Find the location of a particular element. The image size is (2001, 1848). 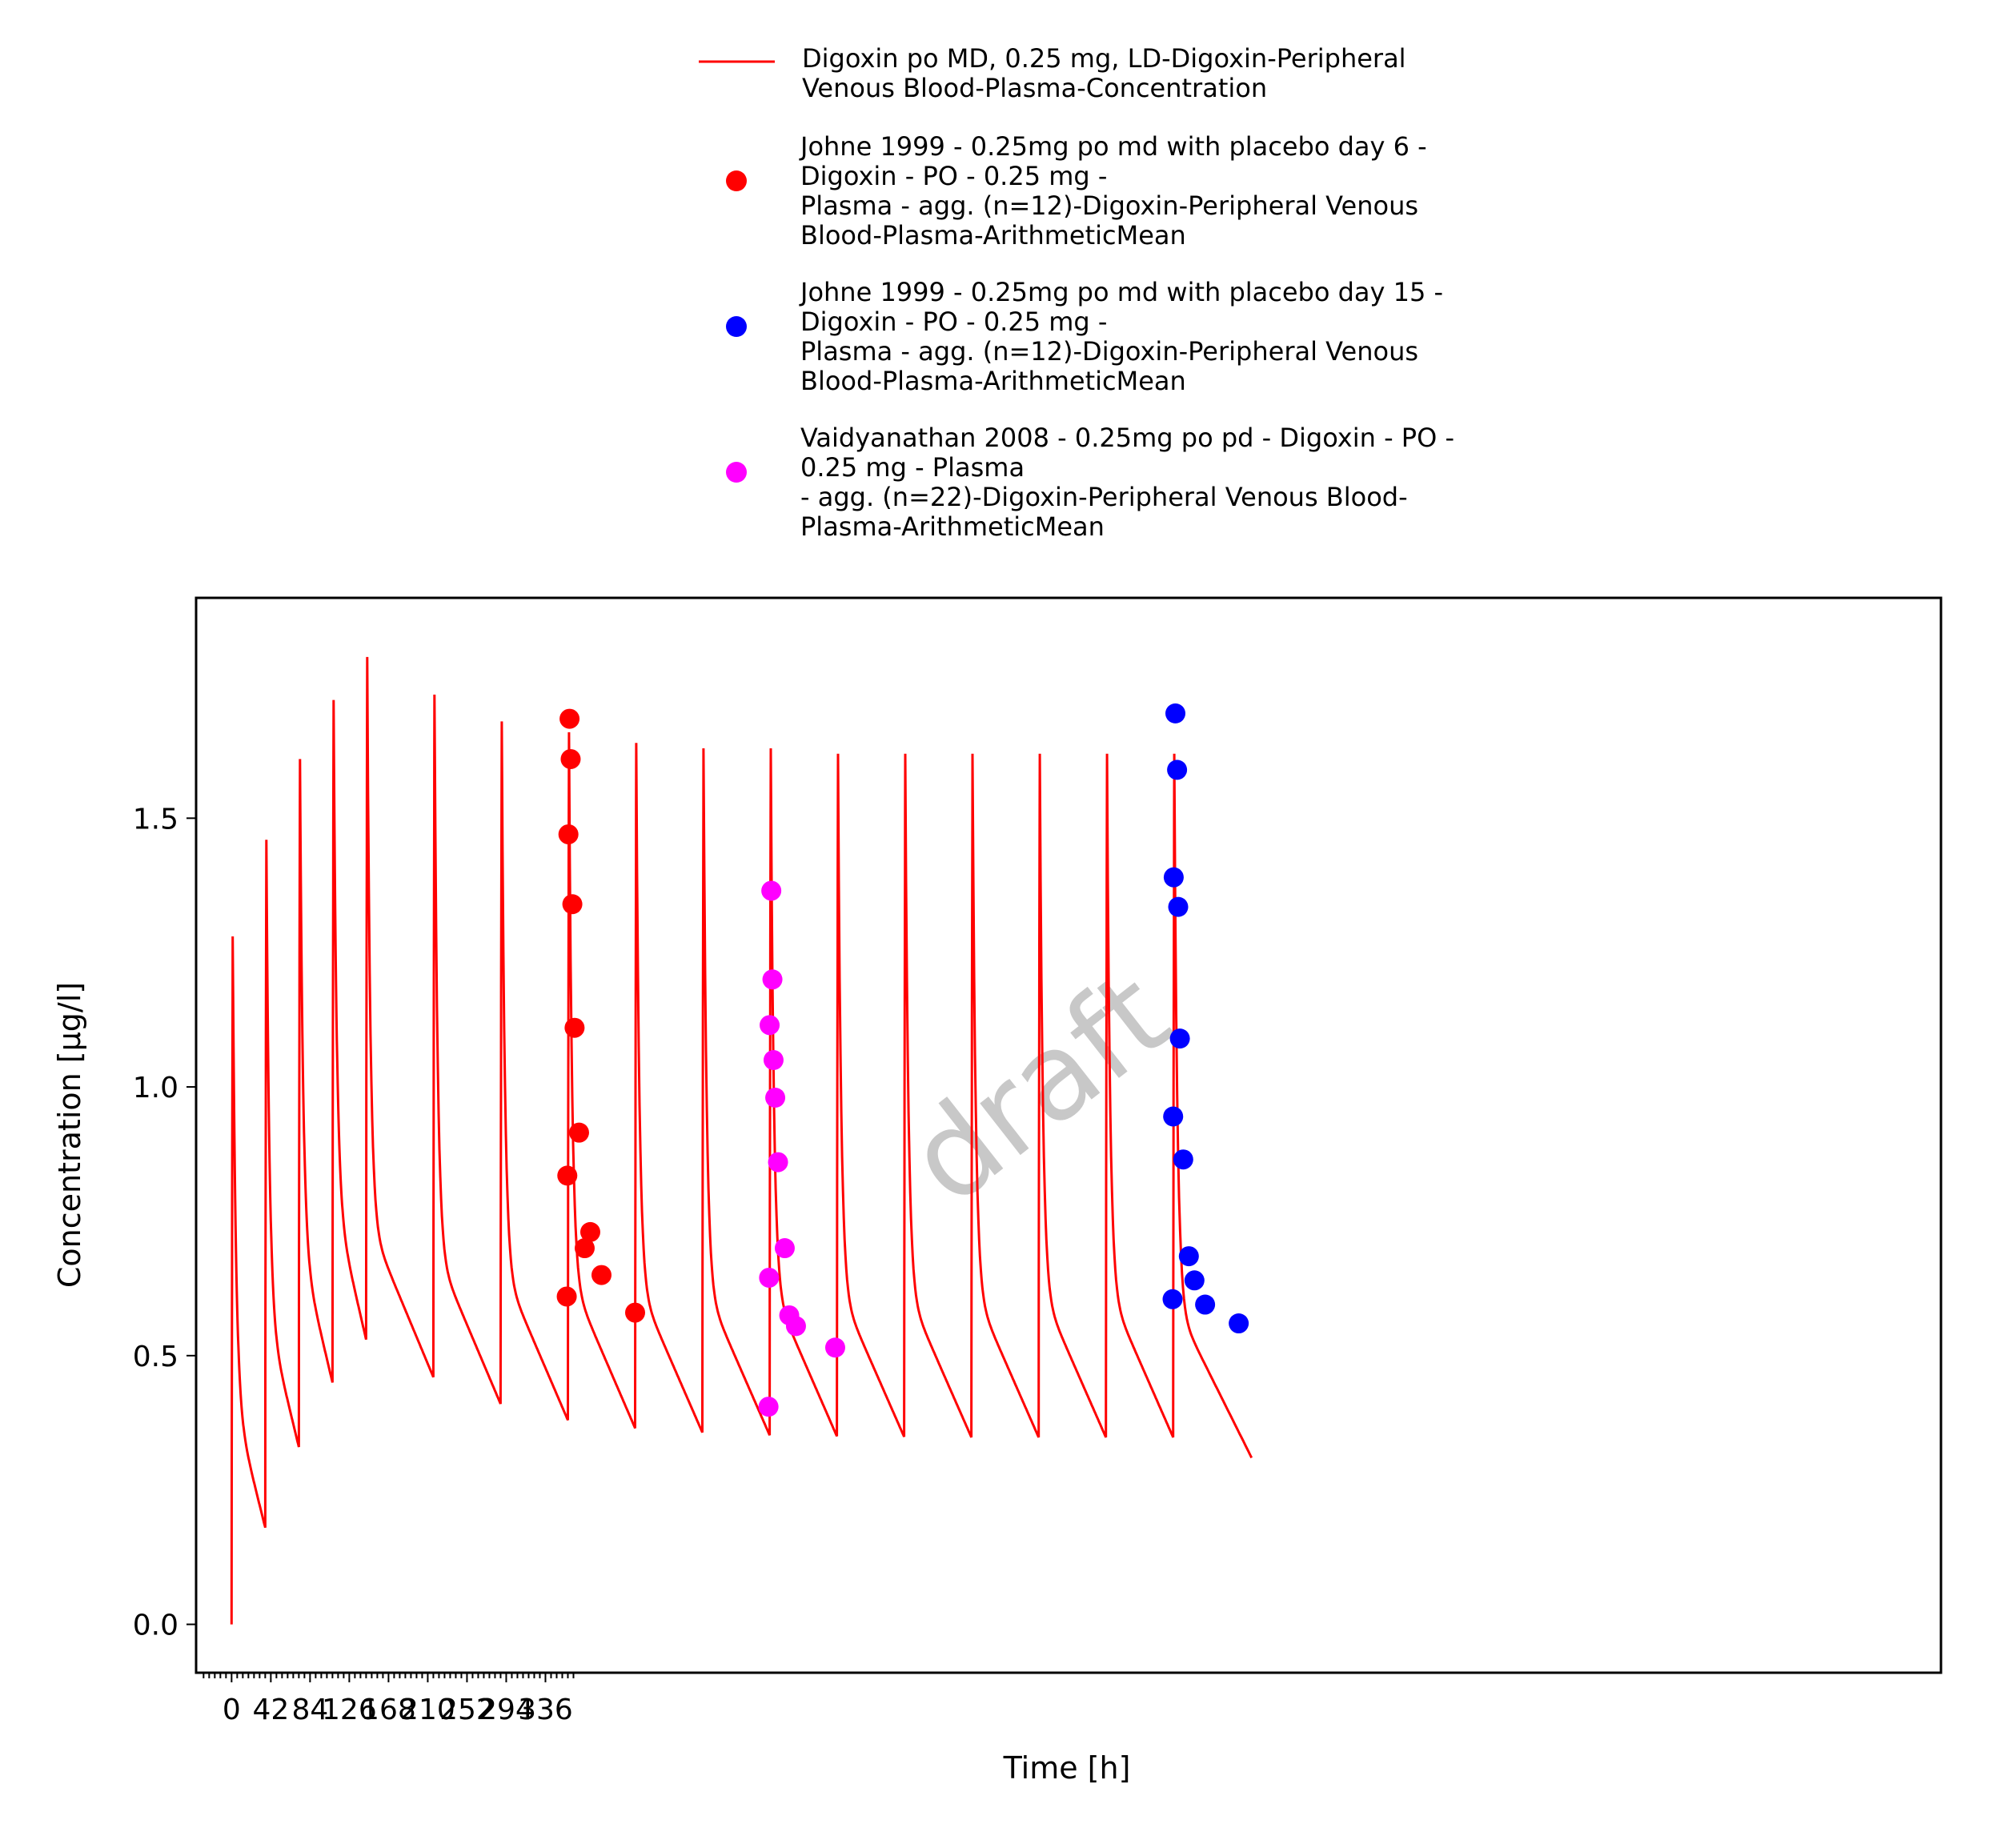

legend-label-simulated: Venous Blood-Plasma-Concentration is located at coordinates (1034, 88).